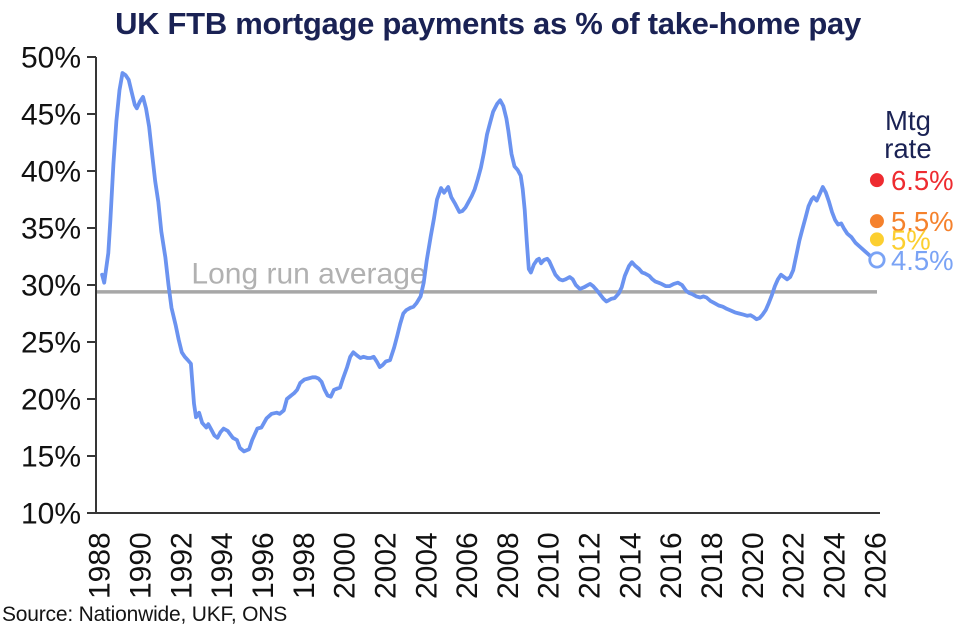 Image resolution: width=974 pixels, height=636 pixels. Describe the element at coordinates (145, 614) in the screenshot. I see `source-note: Source: Nationwide, UKF, ONS` at that location.